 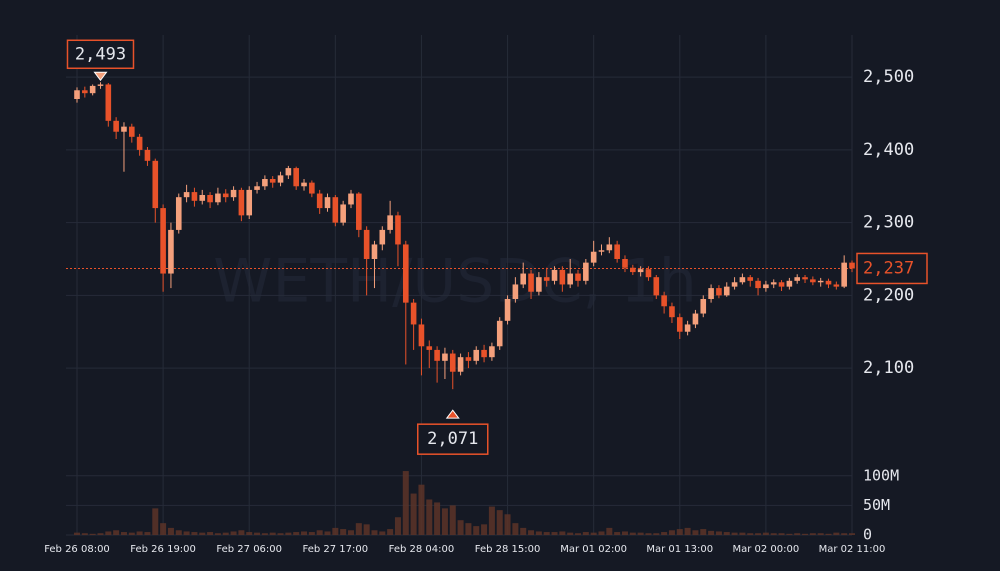 What do you see at coordinates (100, 76) in the screenshot?
I see `max-marker` at bounding box center [100, 76].